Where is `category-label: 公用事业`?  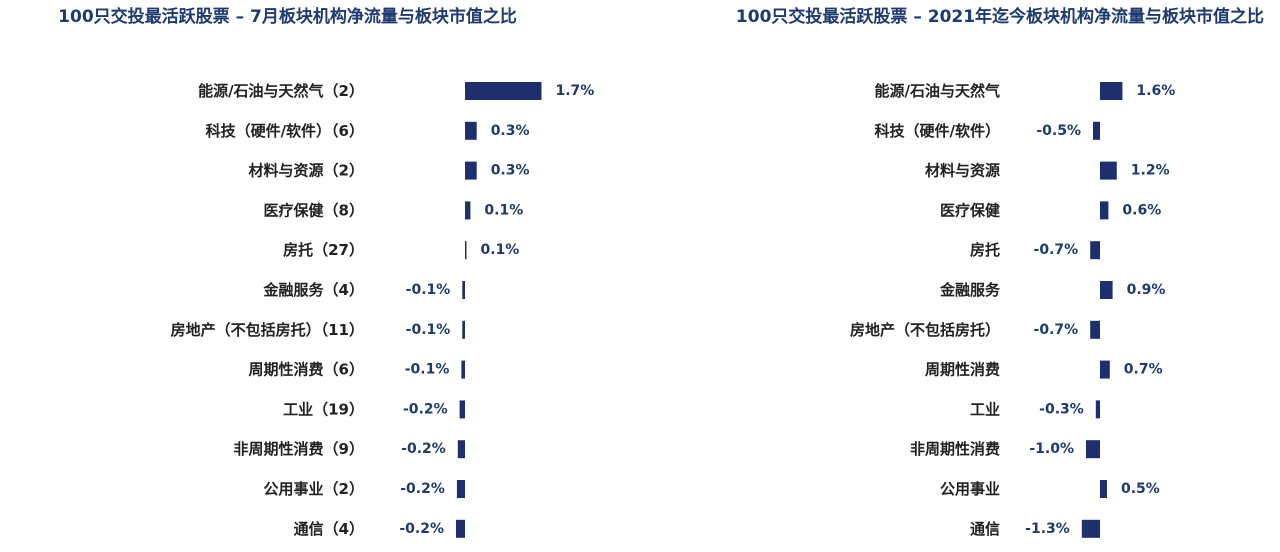
category-label: 公用事业 is located at coordinates (970, 489).